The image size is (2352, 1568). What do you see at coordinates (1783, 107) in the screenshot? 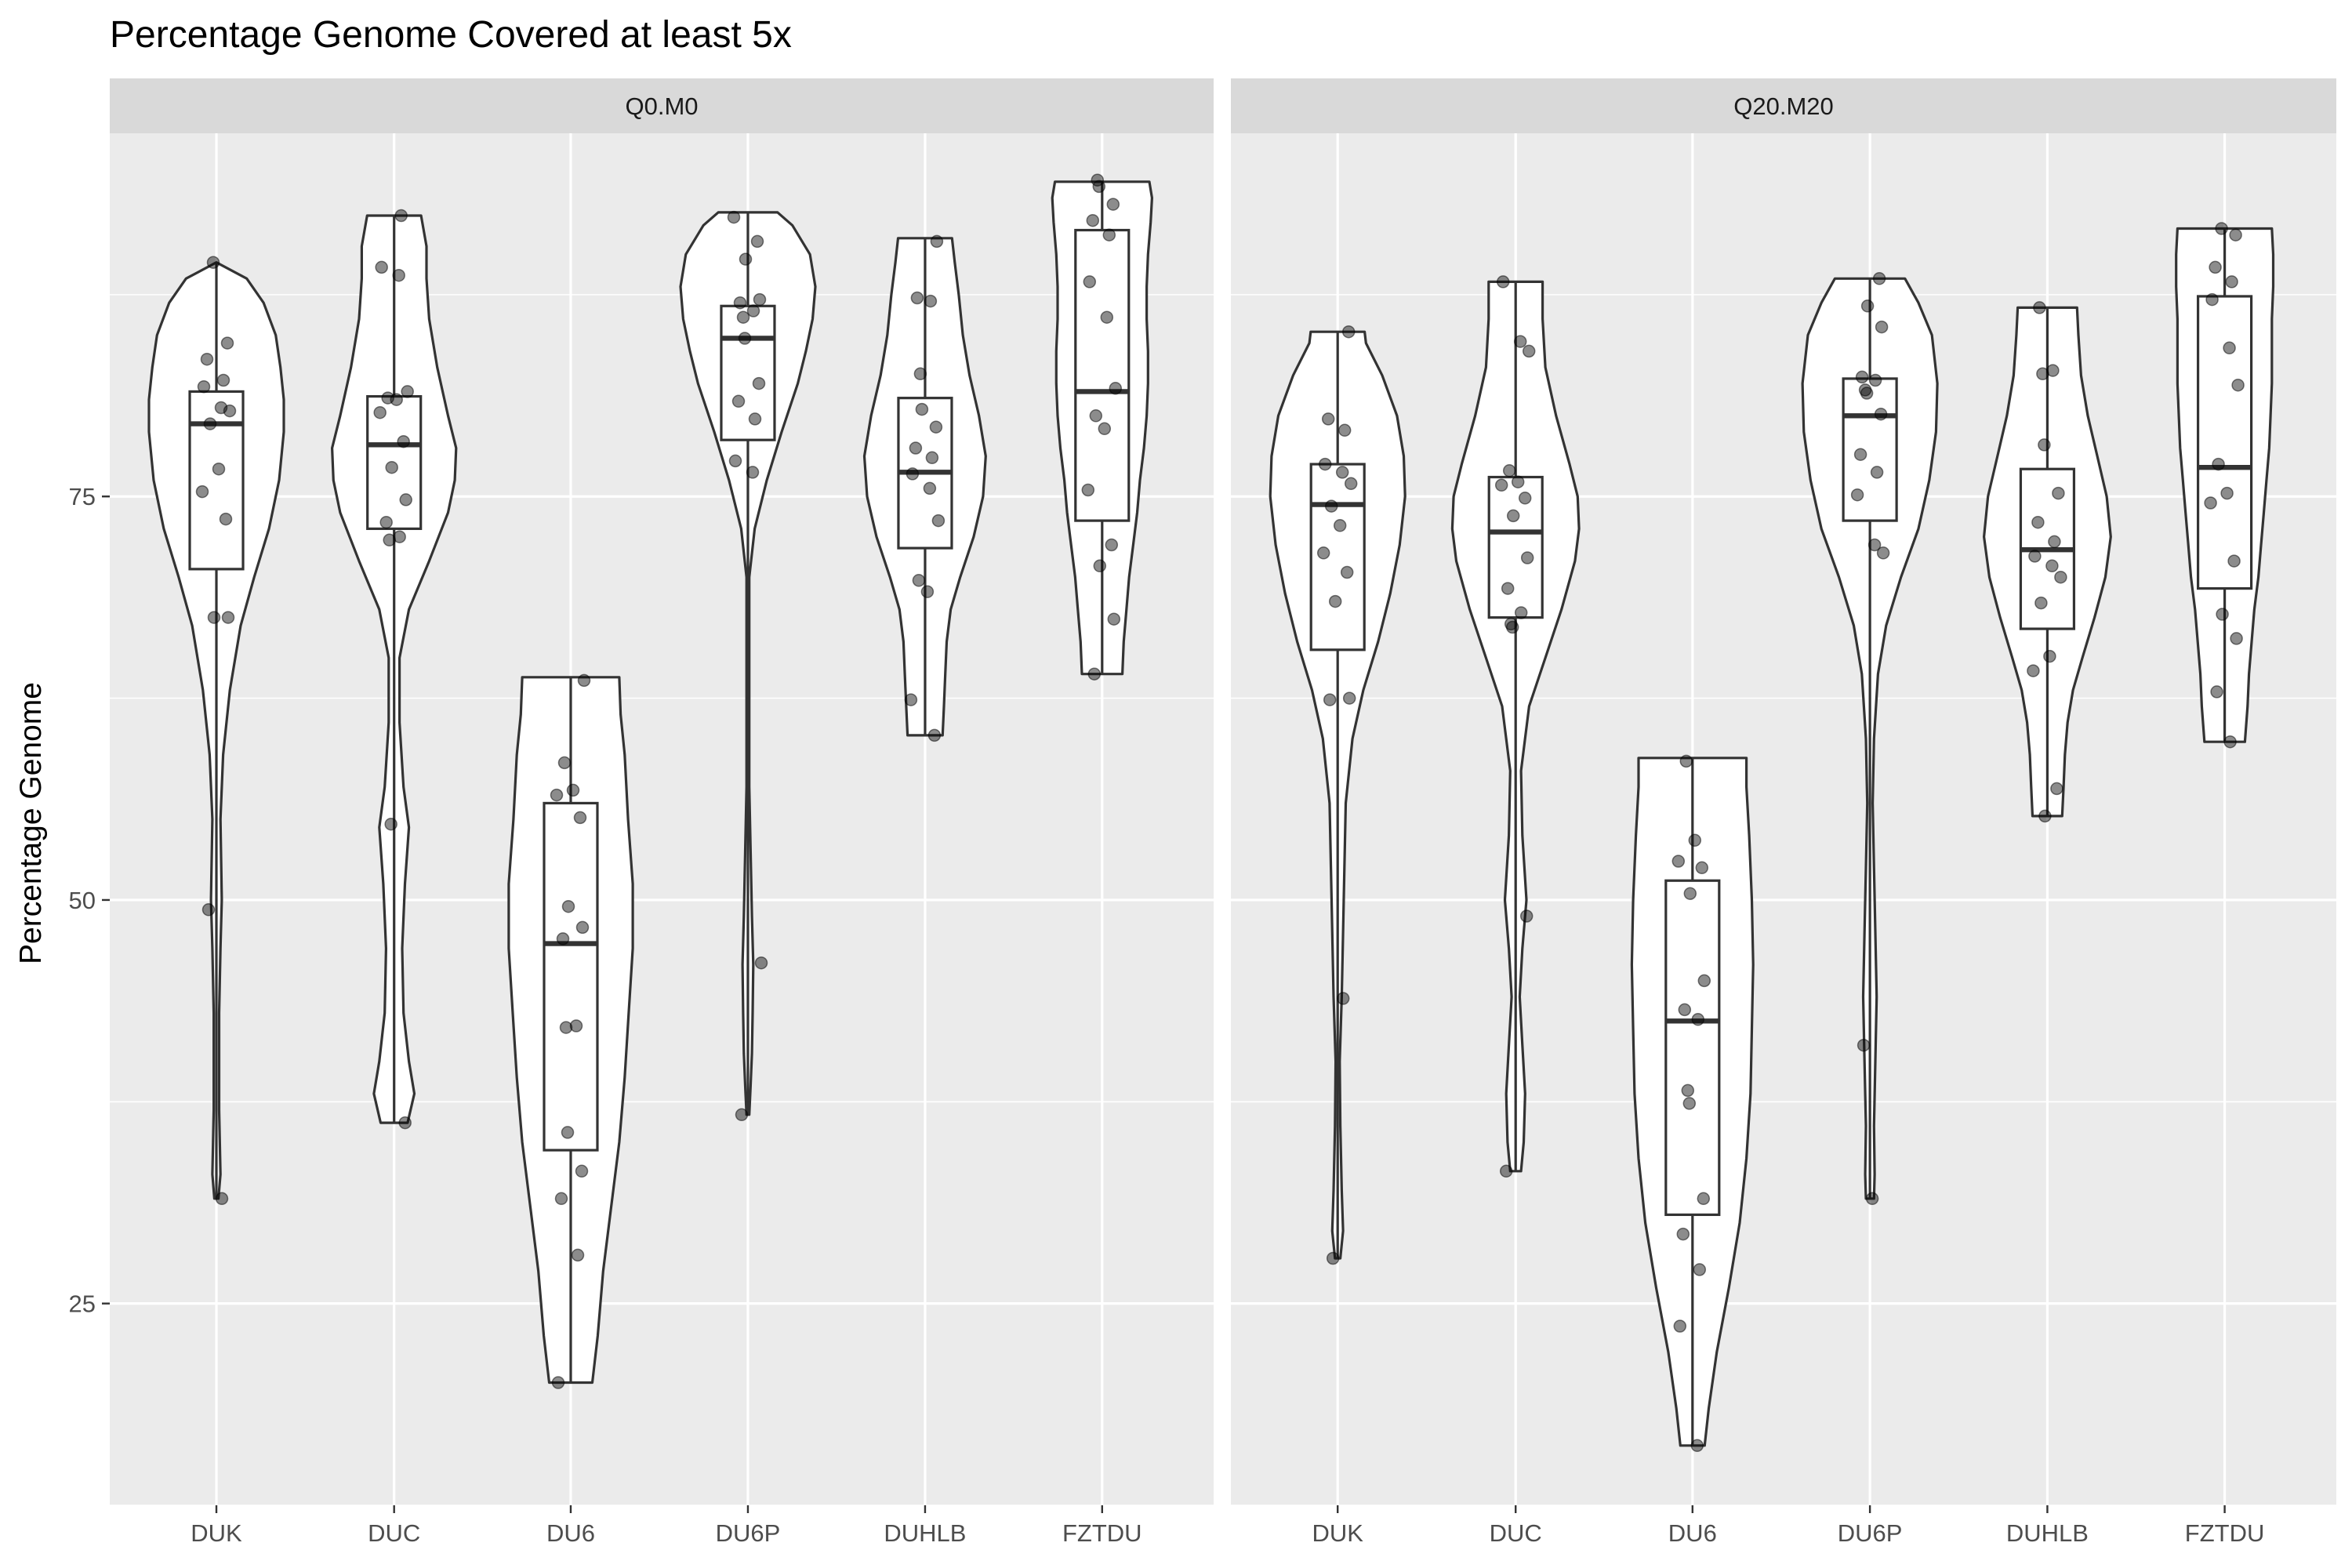
I see `facet-strip-label: Q20.M20` at bounding box center [1783, 107].